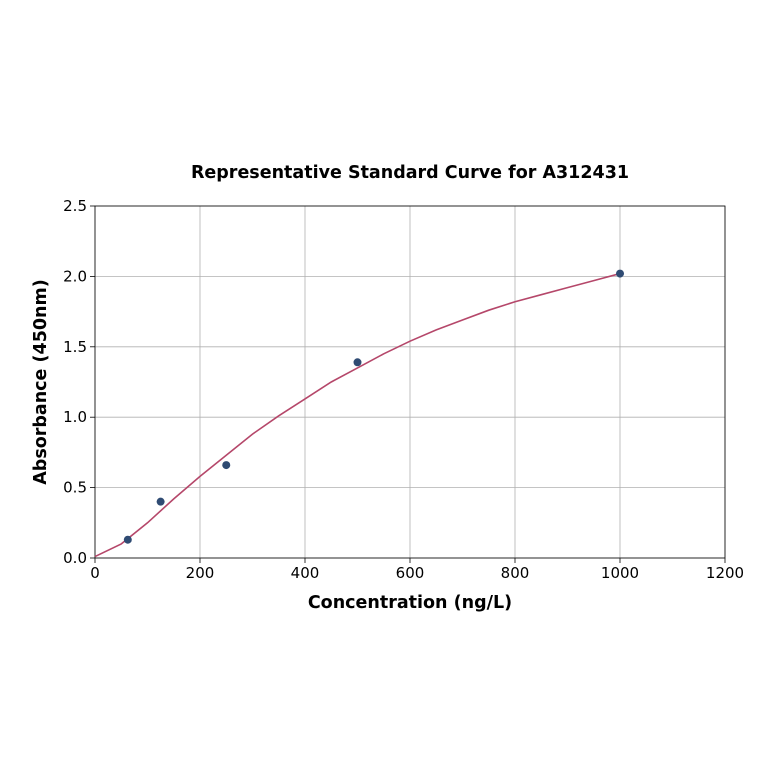 The width and height of the screenshot is (764, 764). What do you see at coordinates (75, 276) in the screenshot?
I see `y-tick-label: 2.0` at bounding box center [75, 276].